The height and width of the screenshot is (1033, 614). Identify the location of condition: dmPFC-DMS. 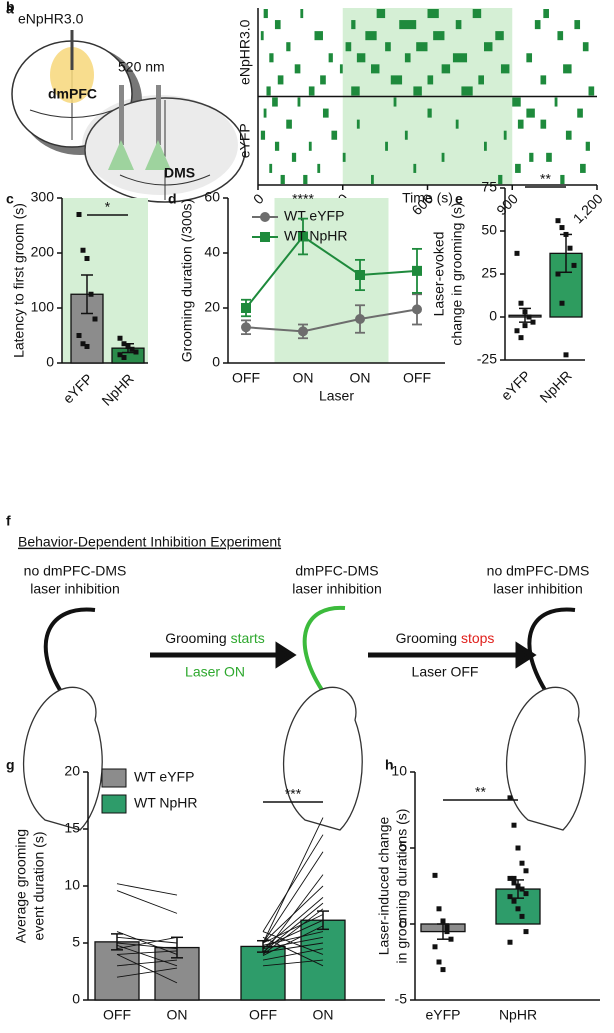
(336, 571).